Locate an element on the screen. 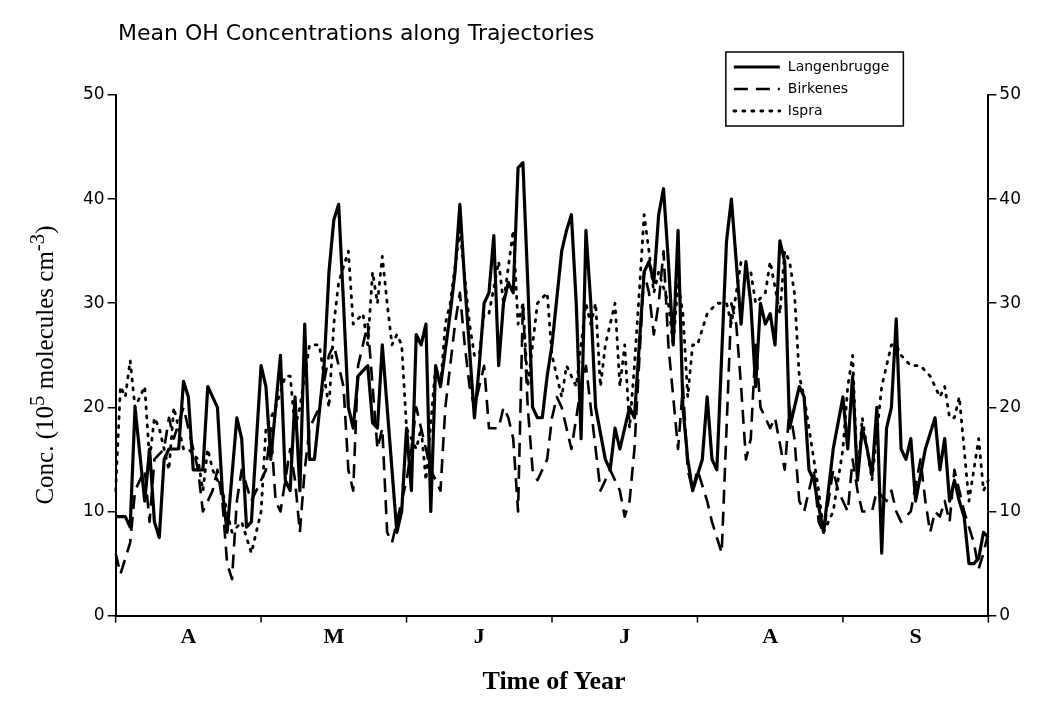  y-tick-label: 30 is located at coordinates (93, 301).